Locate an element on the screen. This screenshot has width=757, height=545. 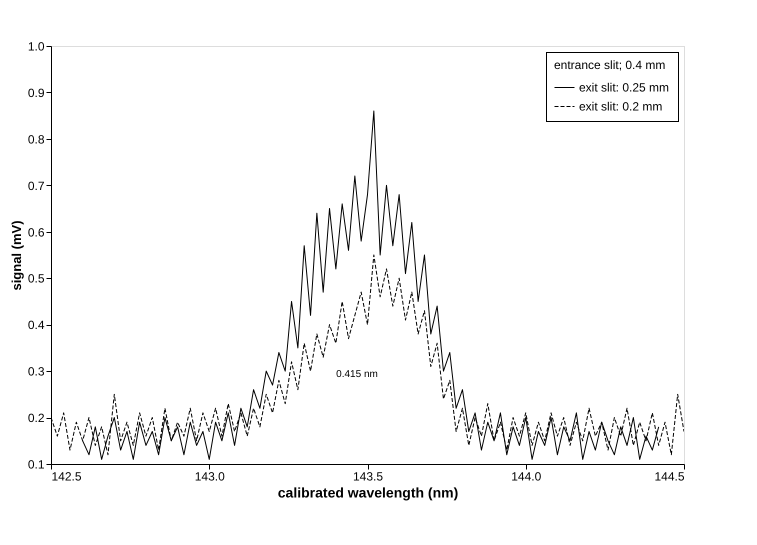
y-axis-title: signal (mV) is located at coordinates (16, 255).